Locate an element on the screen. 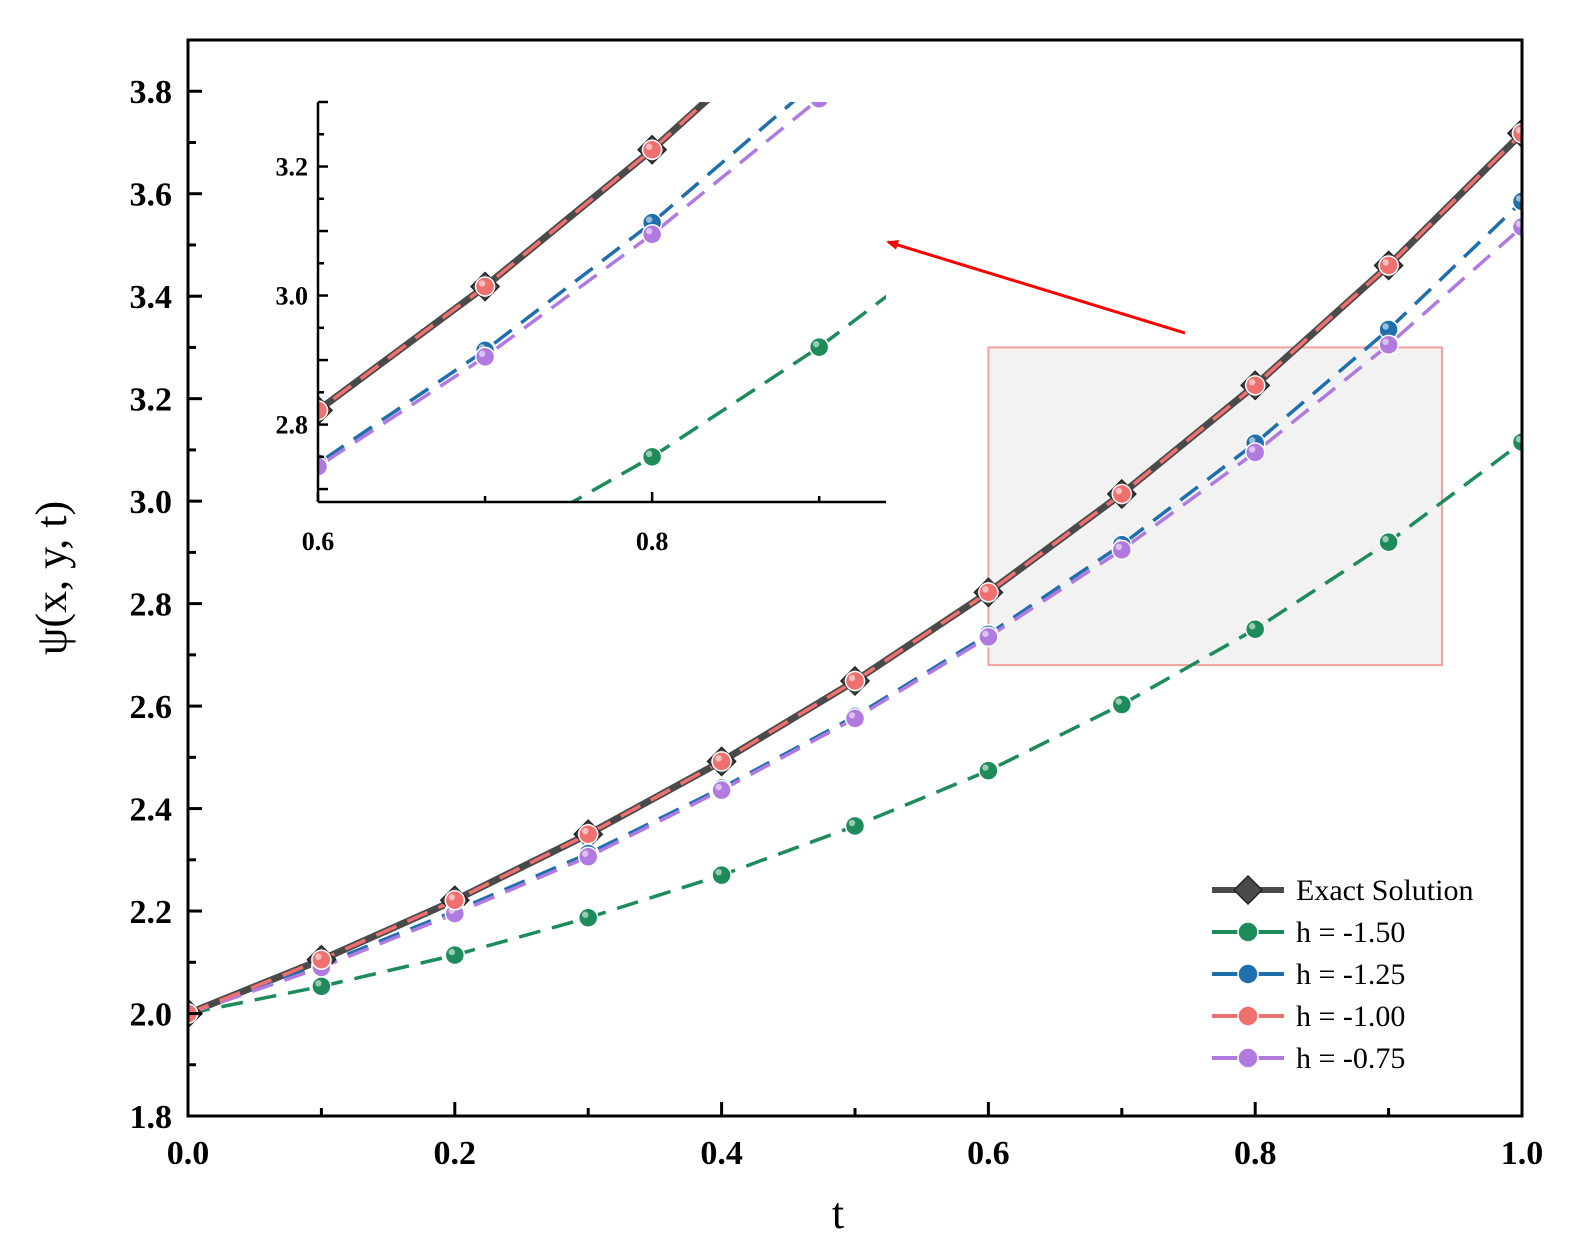 The height and width of the screenshot is (1258, 1574). y-tick-label: 2.2 is located at coordinates (151, 912).